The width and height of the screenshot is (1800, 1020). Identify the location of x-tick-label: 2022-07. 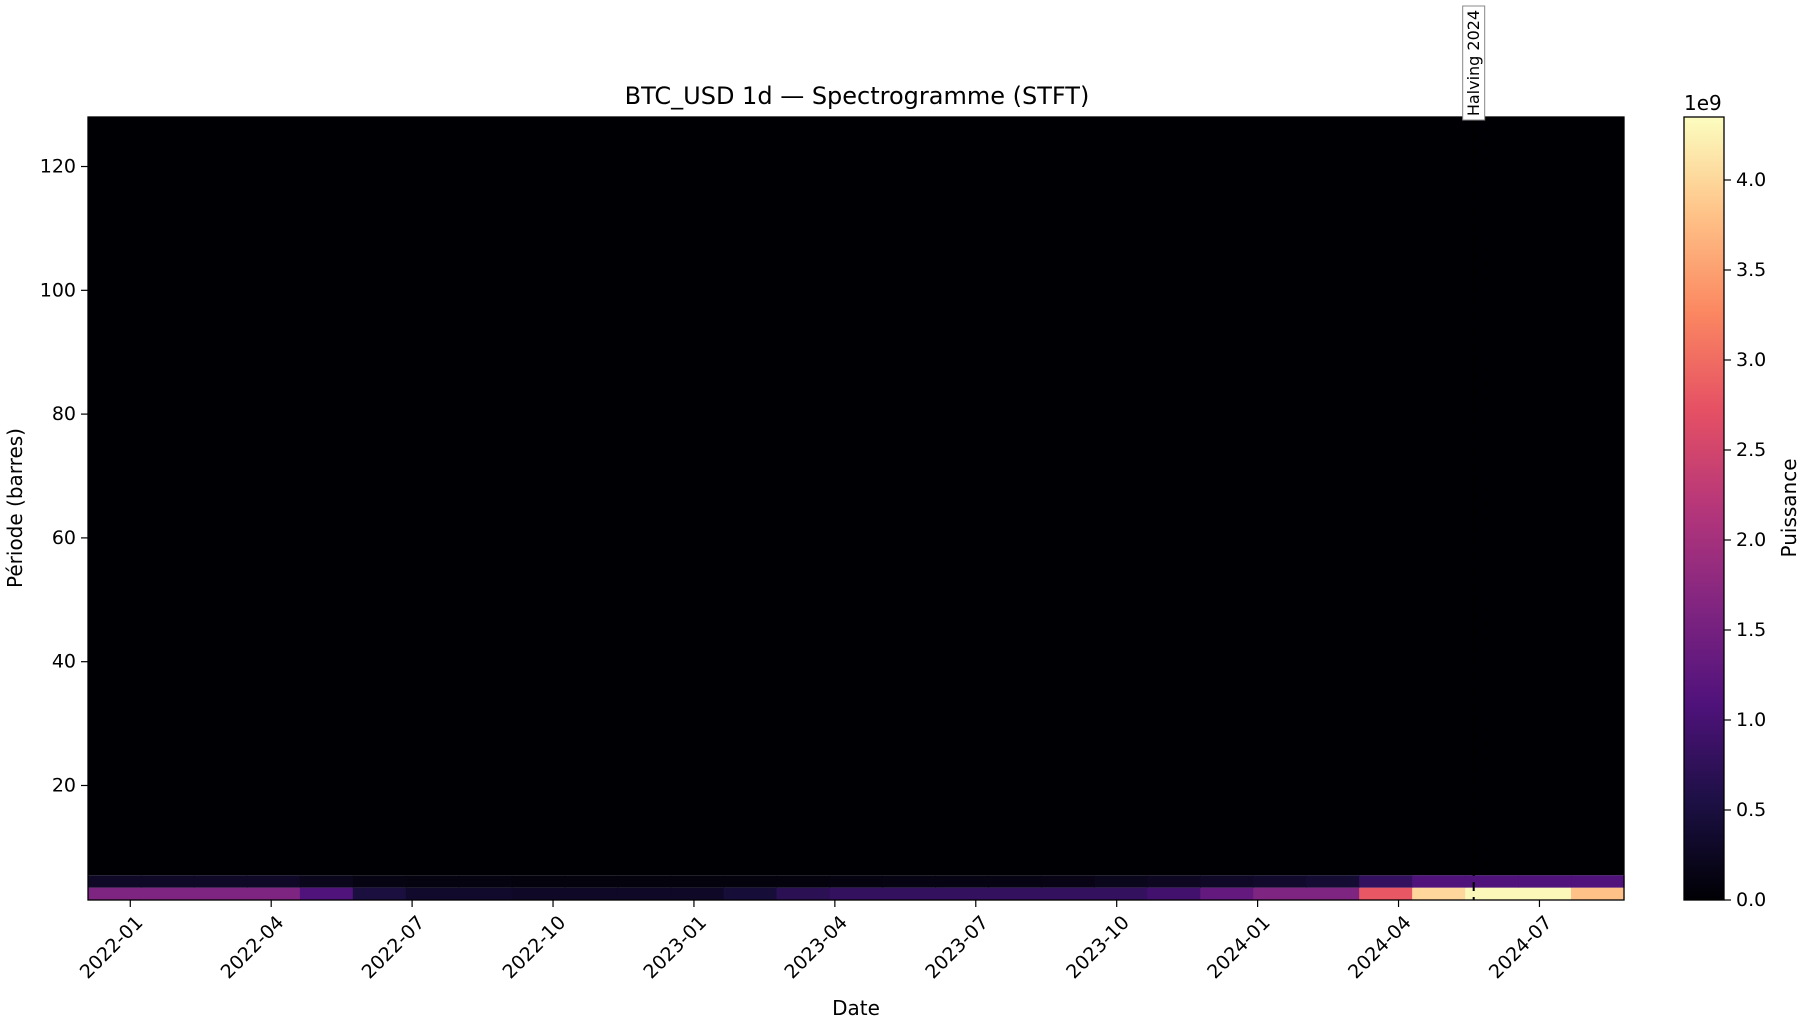
(394, 948).